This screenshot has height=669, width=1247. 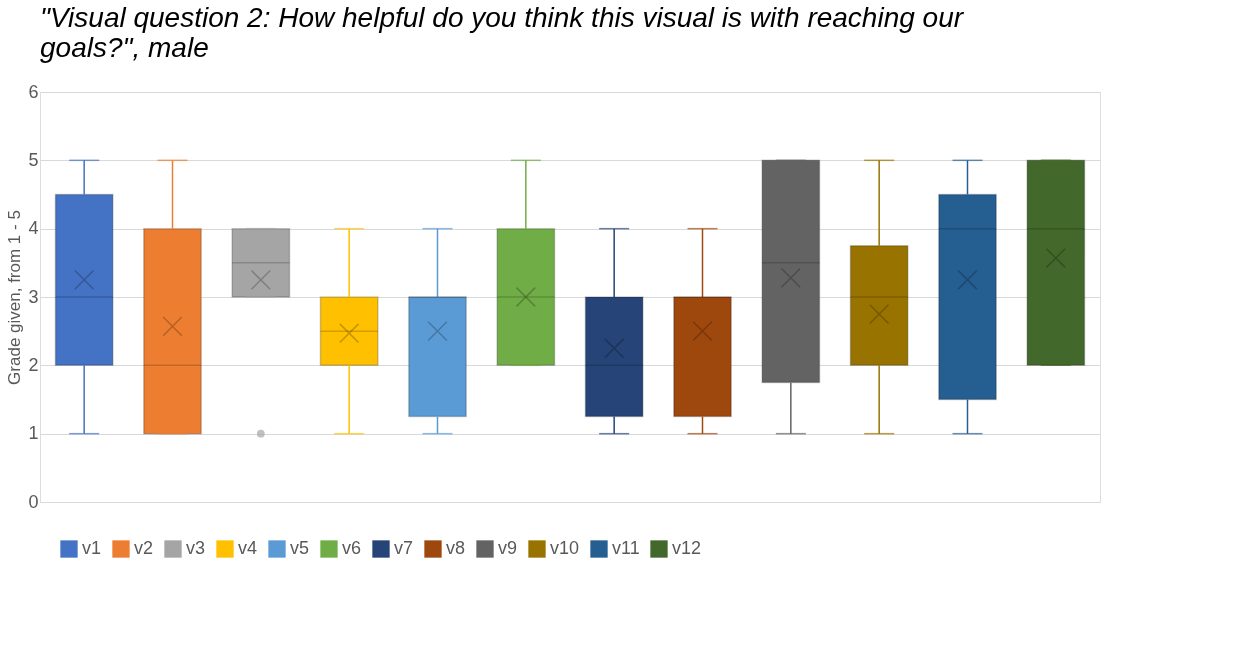 I want to click on y-tick-label: 3, so click(x=33, y=296).